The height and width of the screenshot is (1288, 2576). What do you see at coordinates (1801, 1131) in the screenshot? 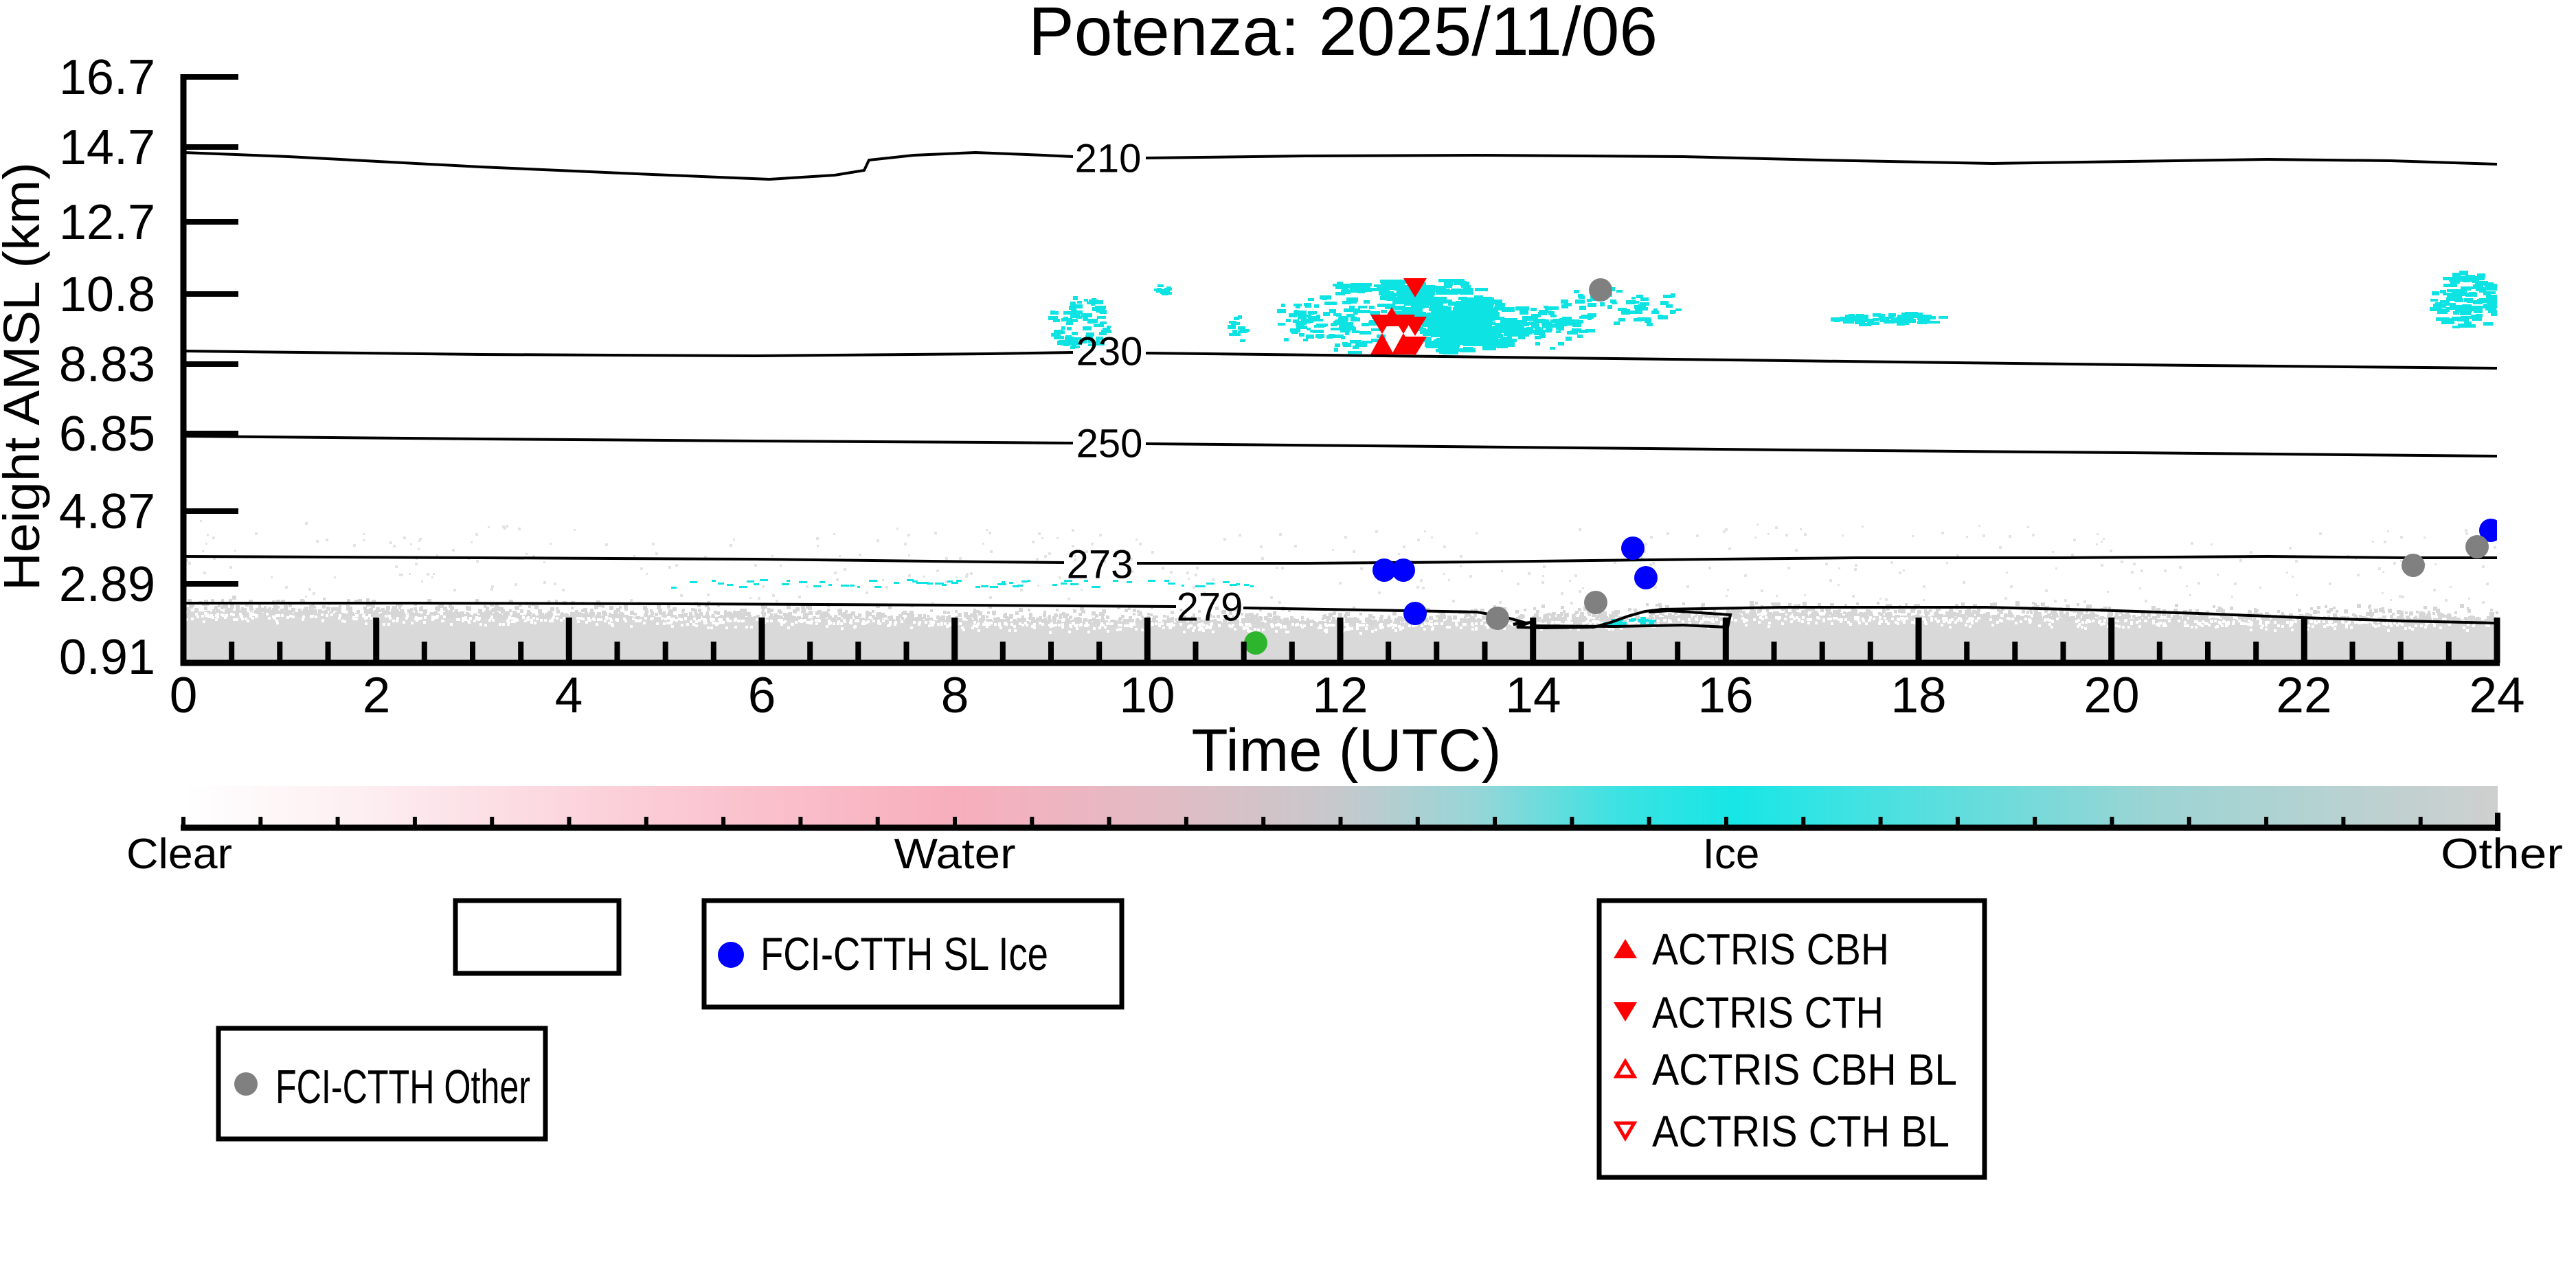
I see `svg-text: ACTRIS CTH BL` at bounding box center [1801, 1131].